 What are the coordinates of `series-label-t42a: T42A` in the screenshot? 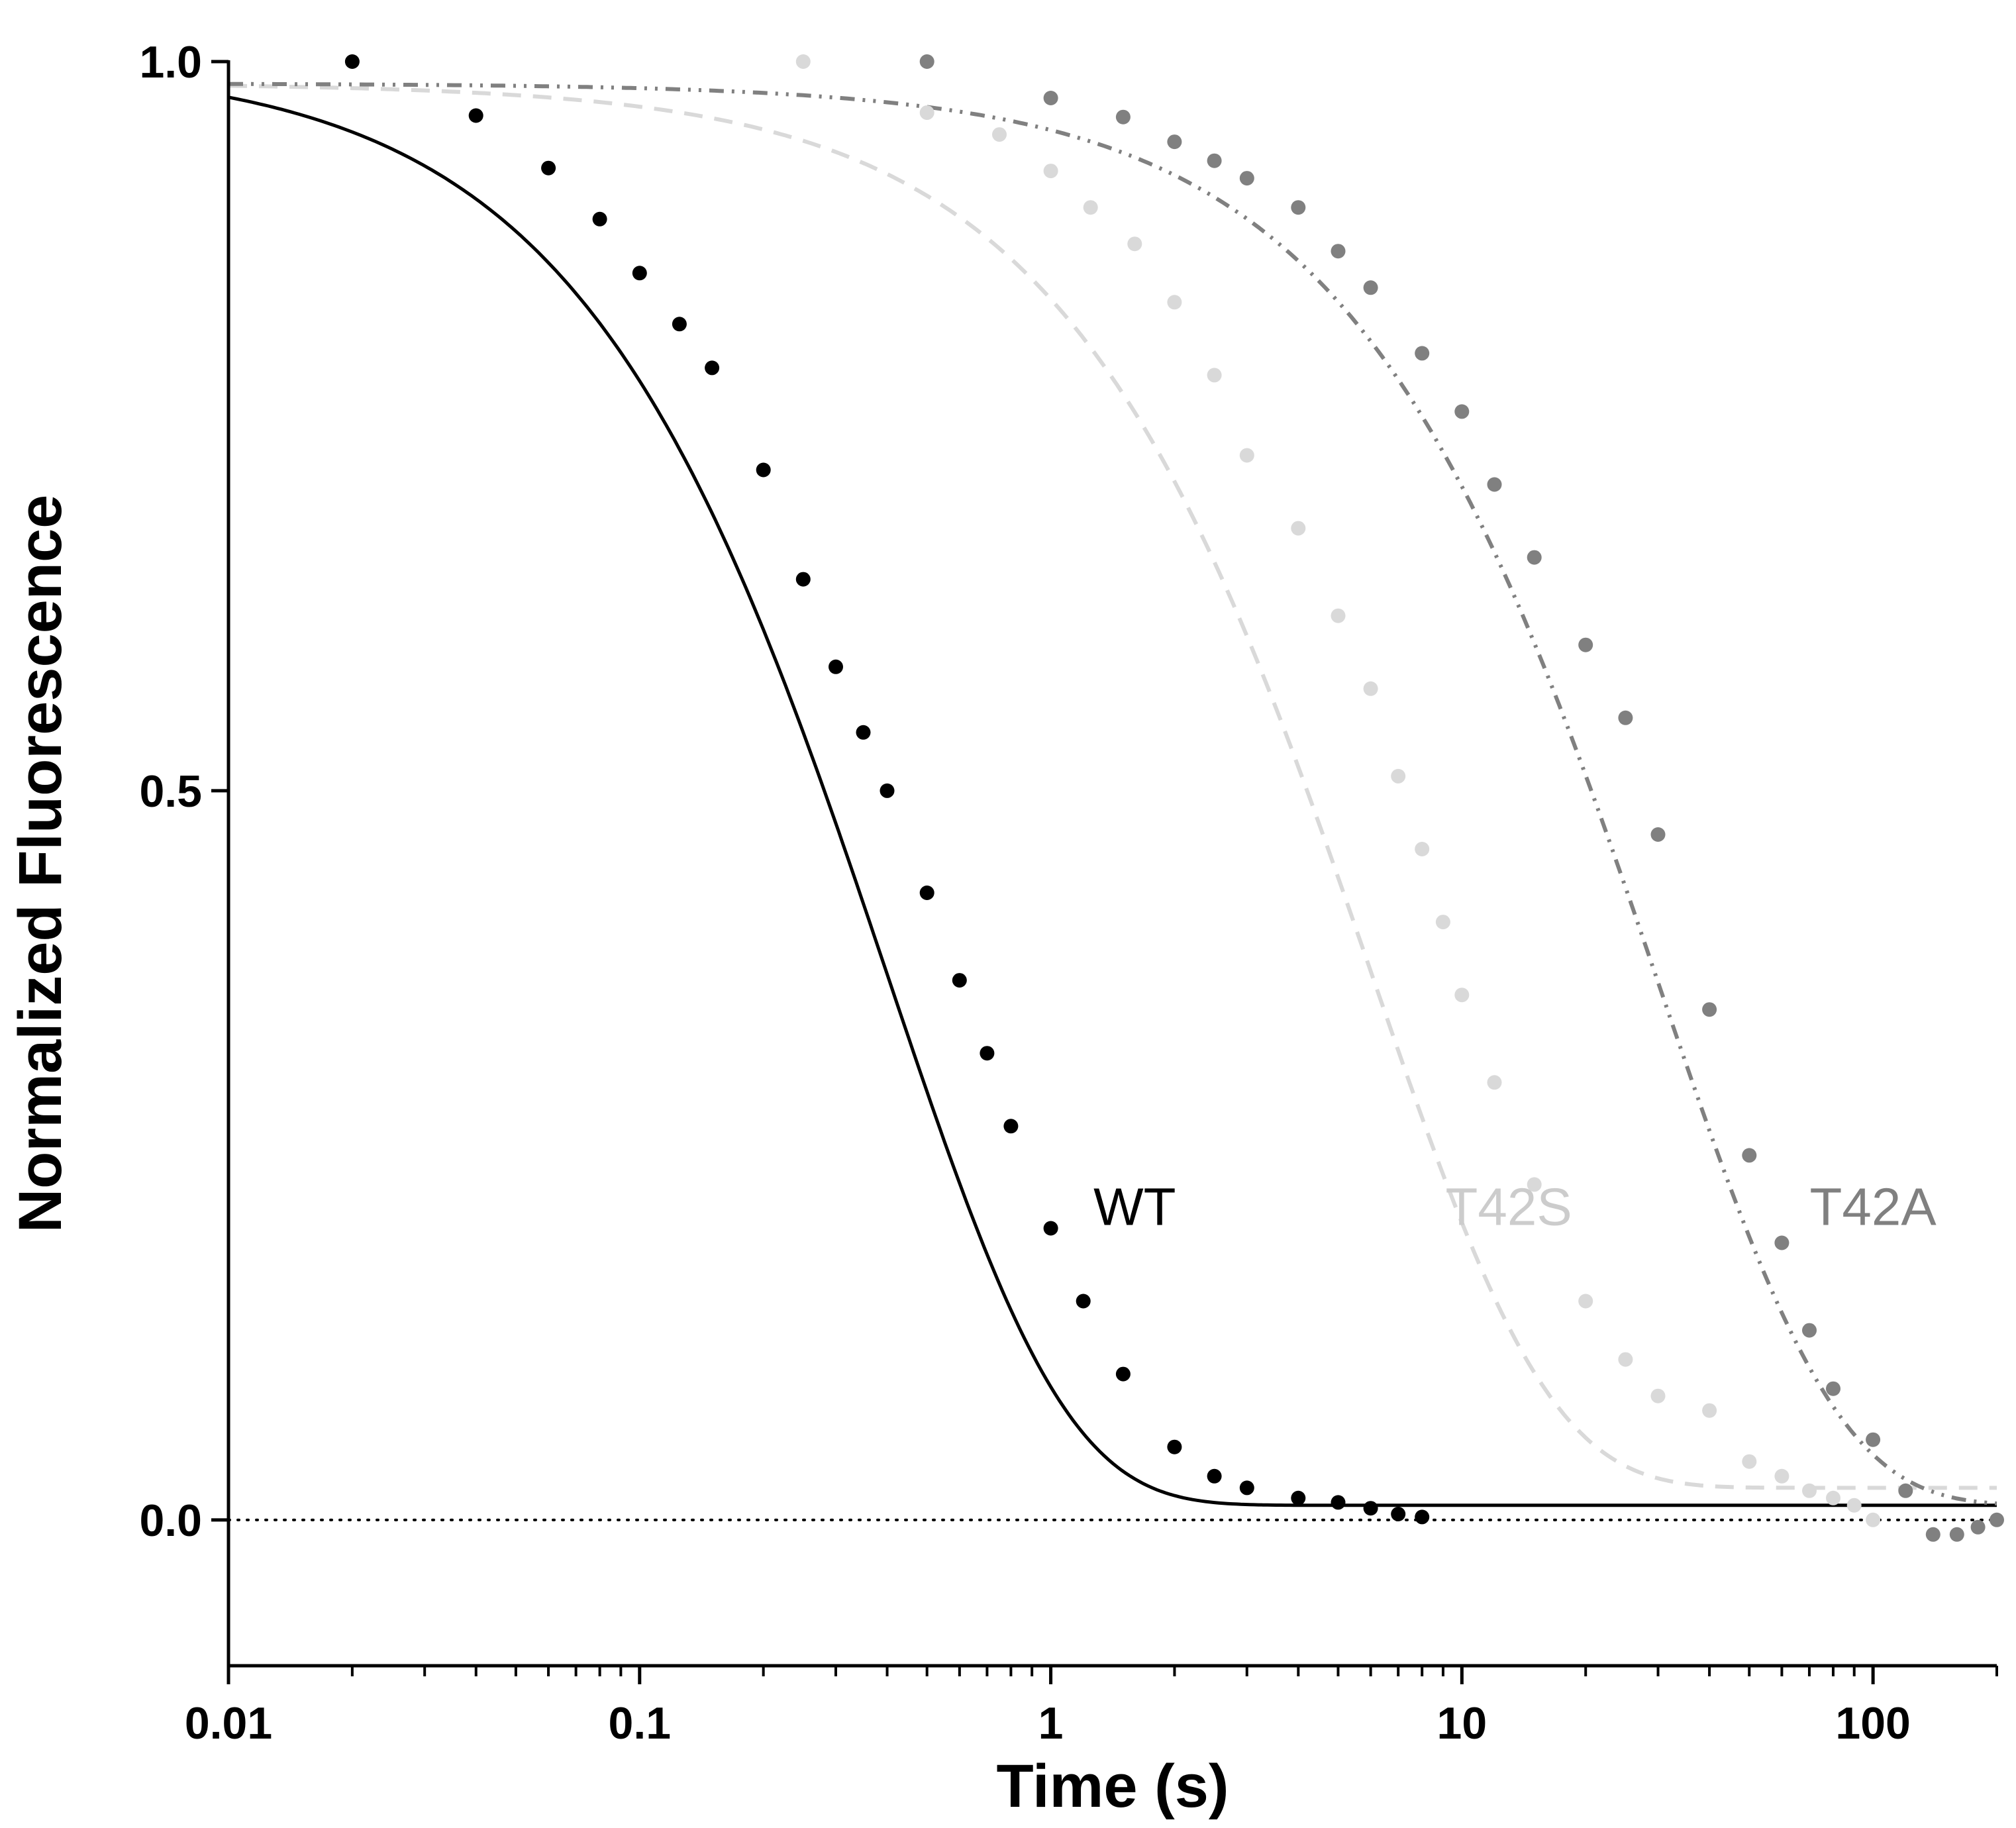 It's located at (1874, 1206).